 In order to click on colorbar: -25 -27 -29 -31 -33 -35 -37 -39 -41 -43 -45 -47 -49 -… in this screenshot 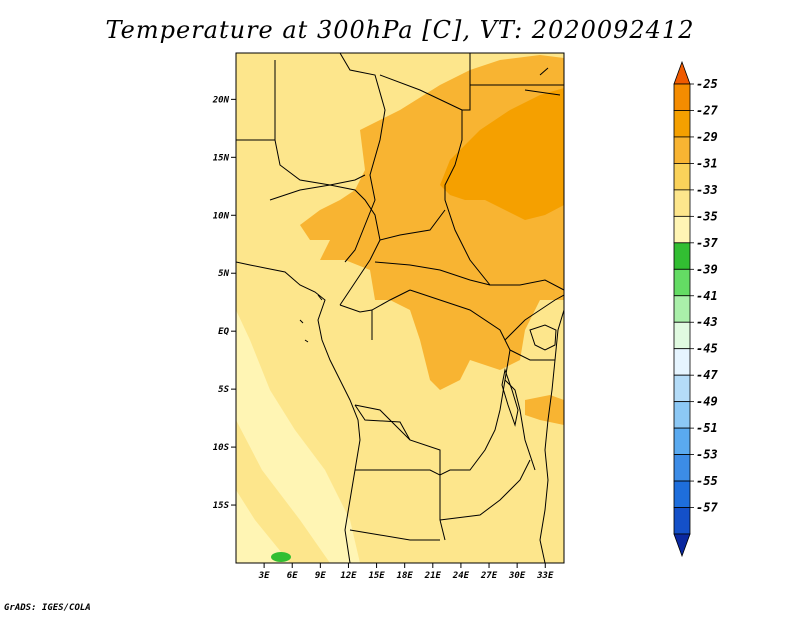, I will do `click(695, 309)`.